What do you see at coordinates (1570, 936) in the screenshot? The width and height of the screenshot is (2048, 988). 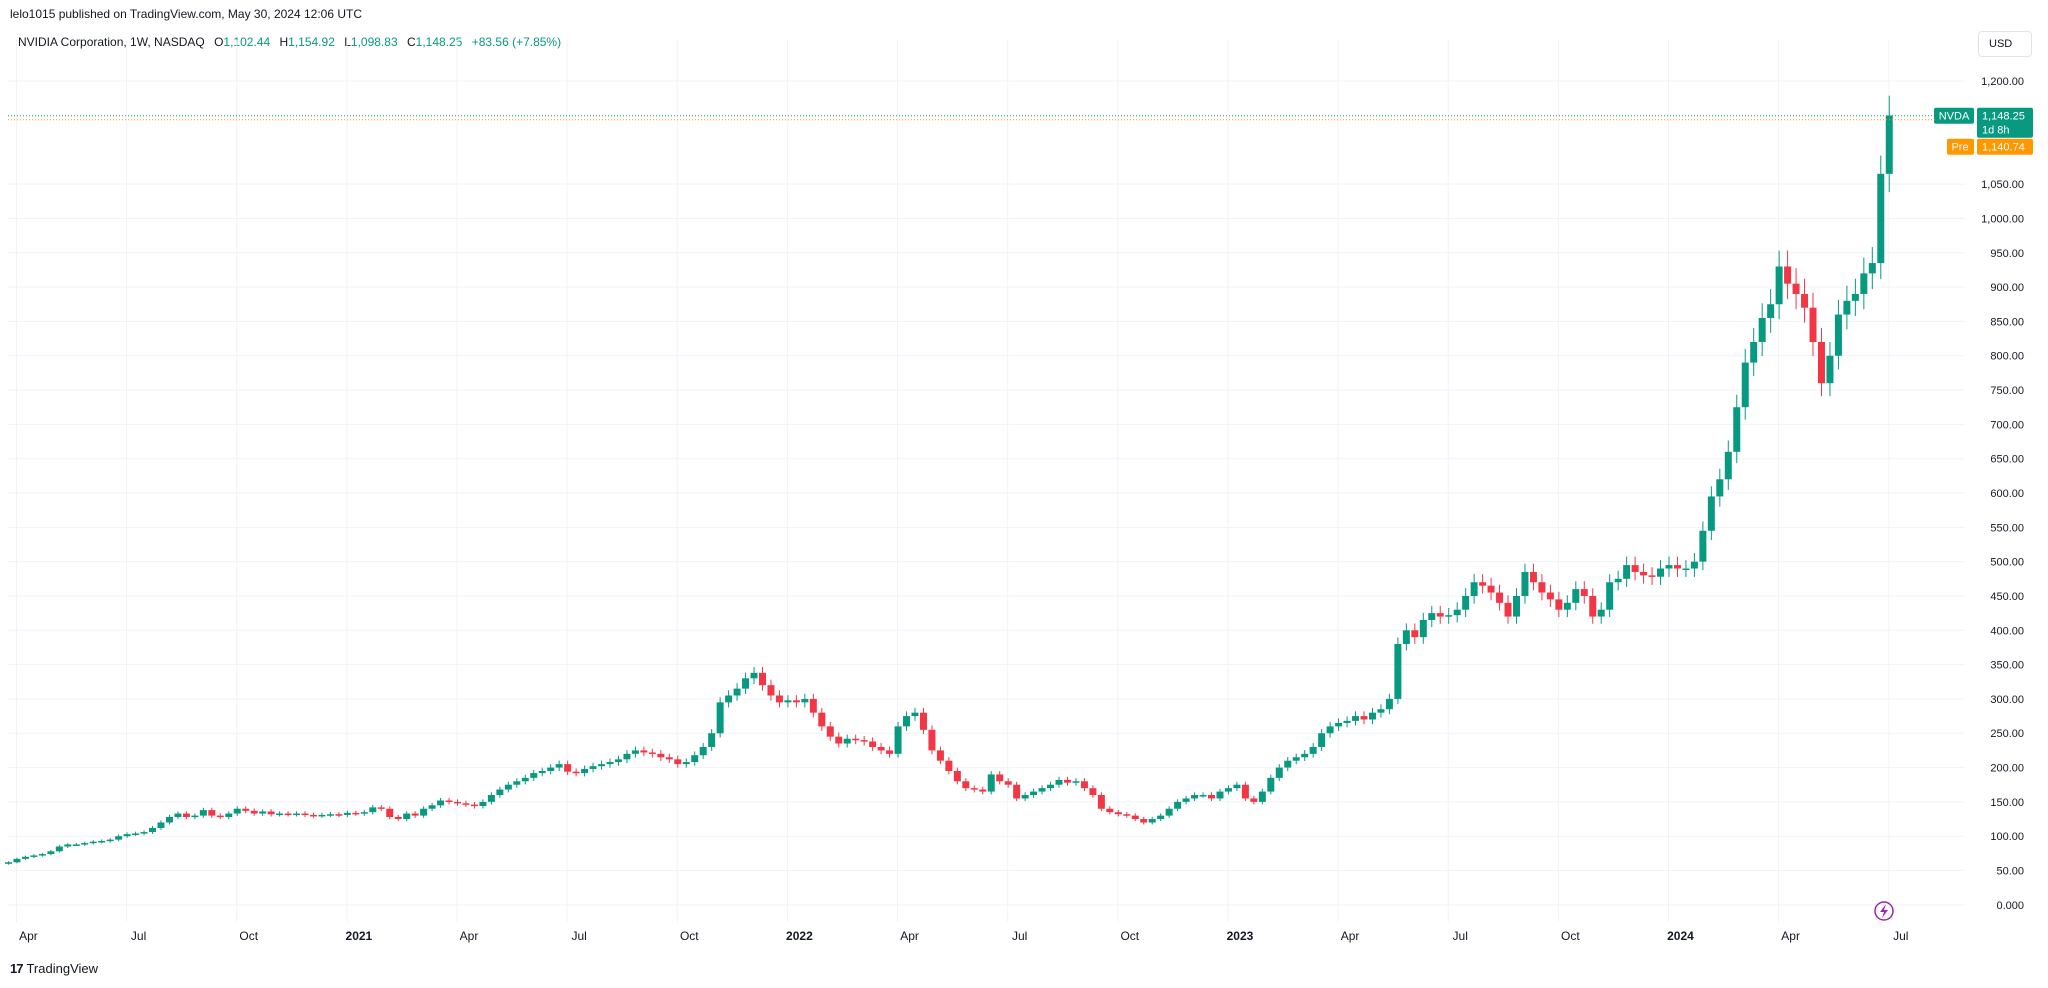 I see `x-tick-label: Oct` at bounding box center [1570, 936].